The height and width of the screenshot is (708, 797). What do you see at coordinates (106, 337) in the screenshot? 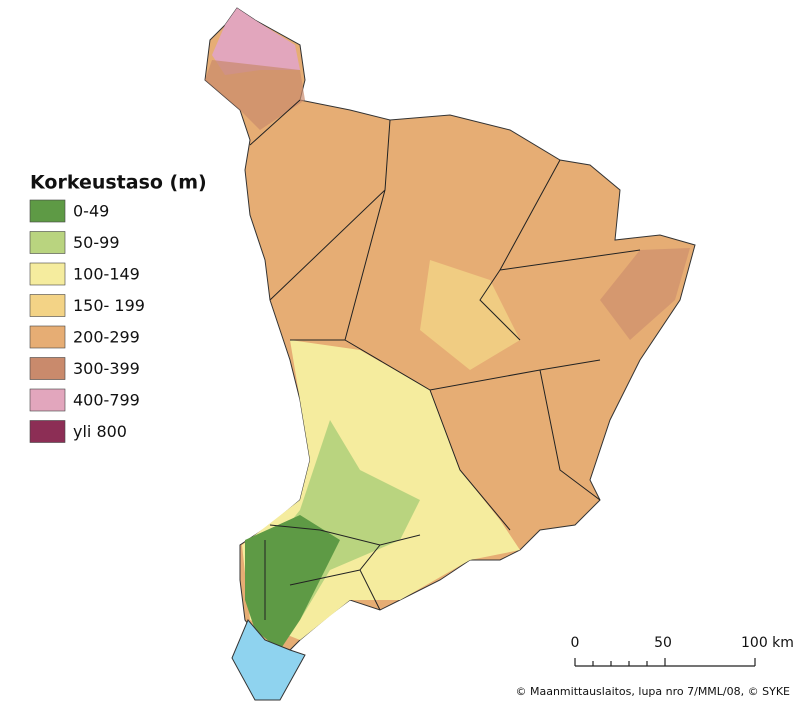
I see `legend-label: 200-299` at bounding box center [106, 337].